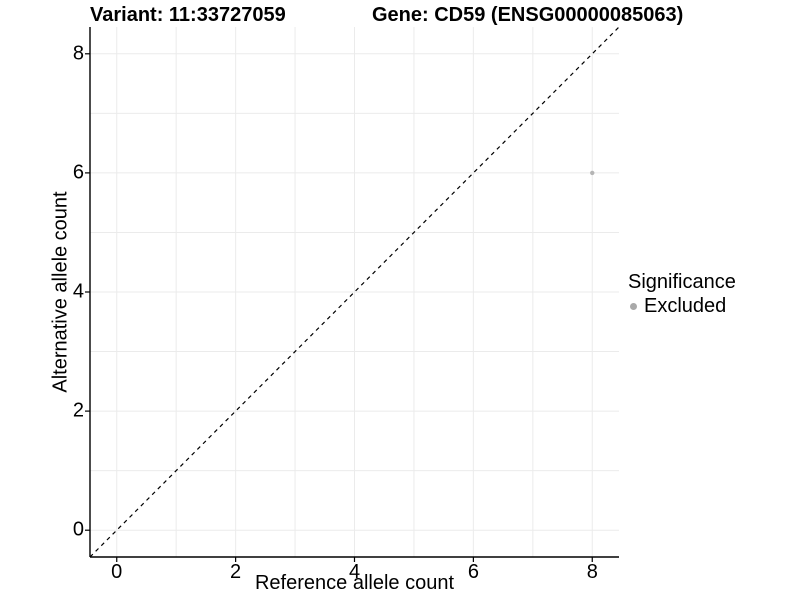 This screenshot has width=800, height=600. Describe the element at coordinates (60, 292) in the screenshot. I see `y-axis-title: Alternative allele count` at that location.